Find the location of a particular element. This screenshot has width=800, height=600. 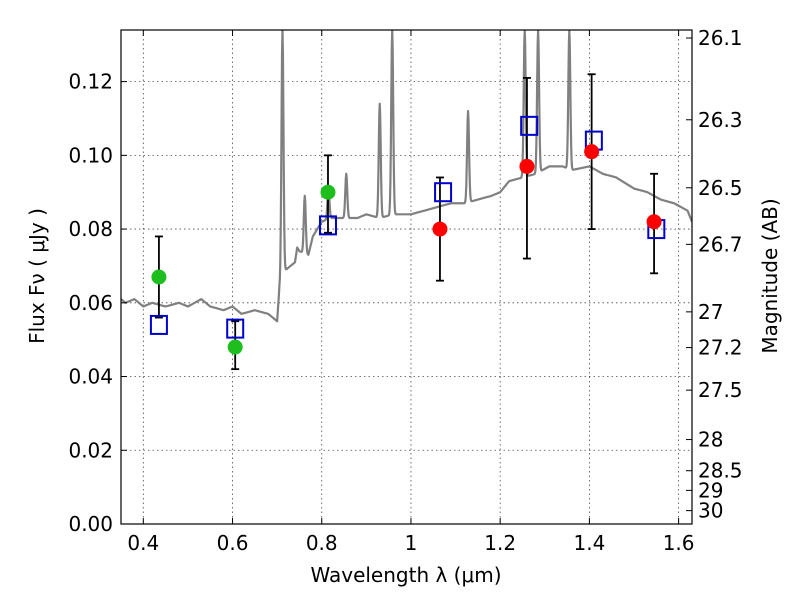

x-tick-label: 1 is located at coordinates (411, 543).